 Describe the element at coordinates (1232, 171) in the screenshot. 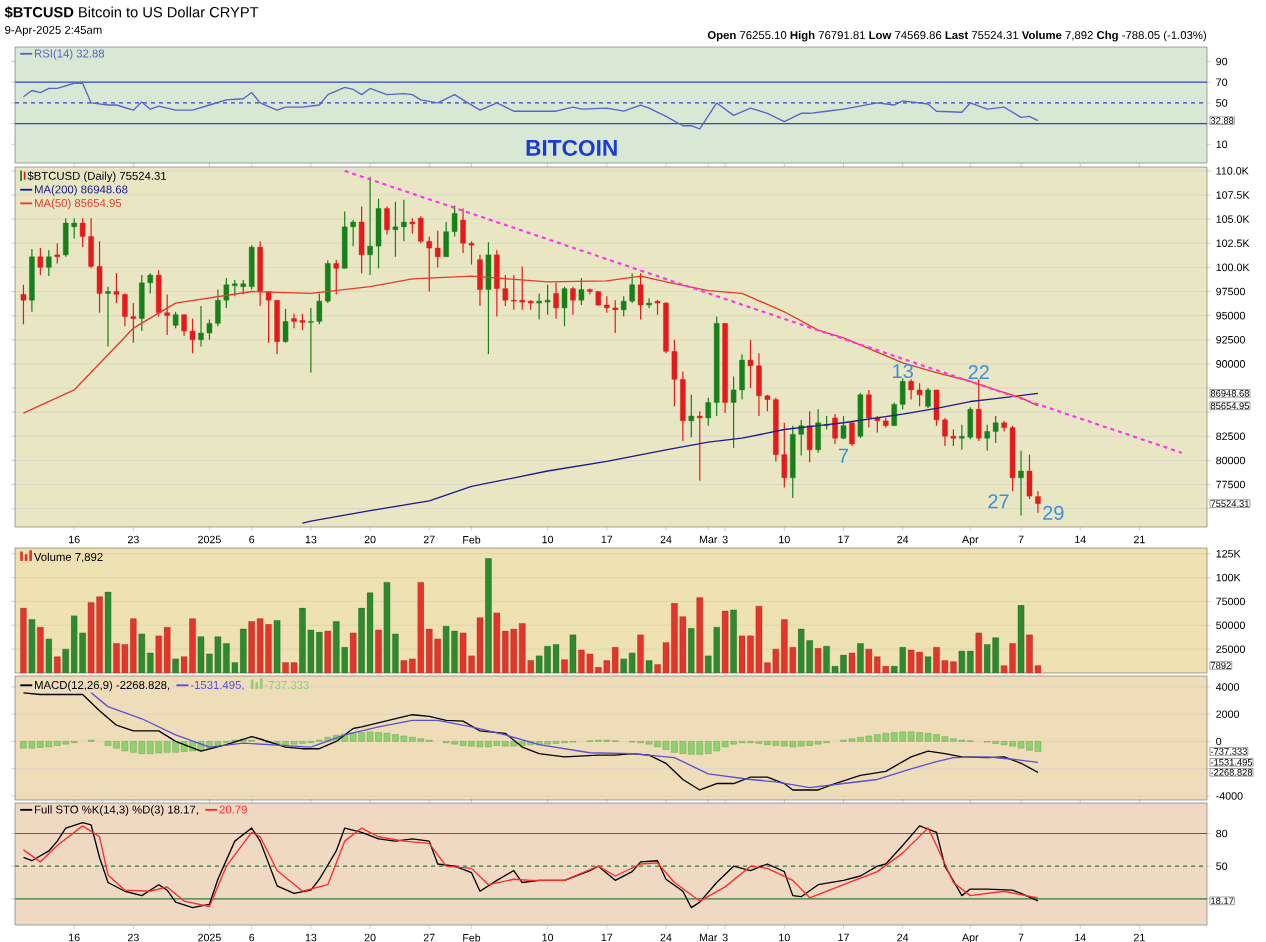

I see `y-tick-label: 110.0K` at that location.